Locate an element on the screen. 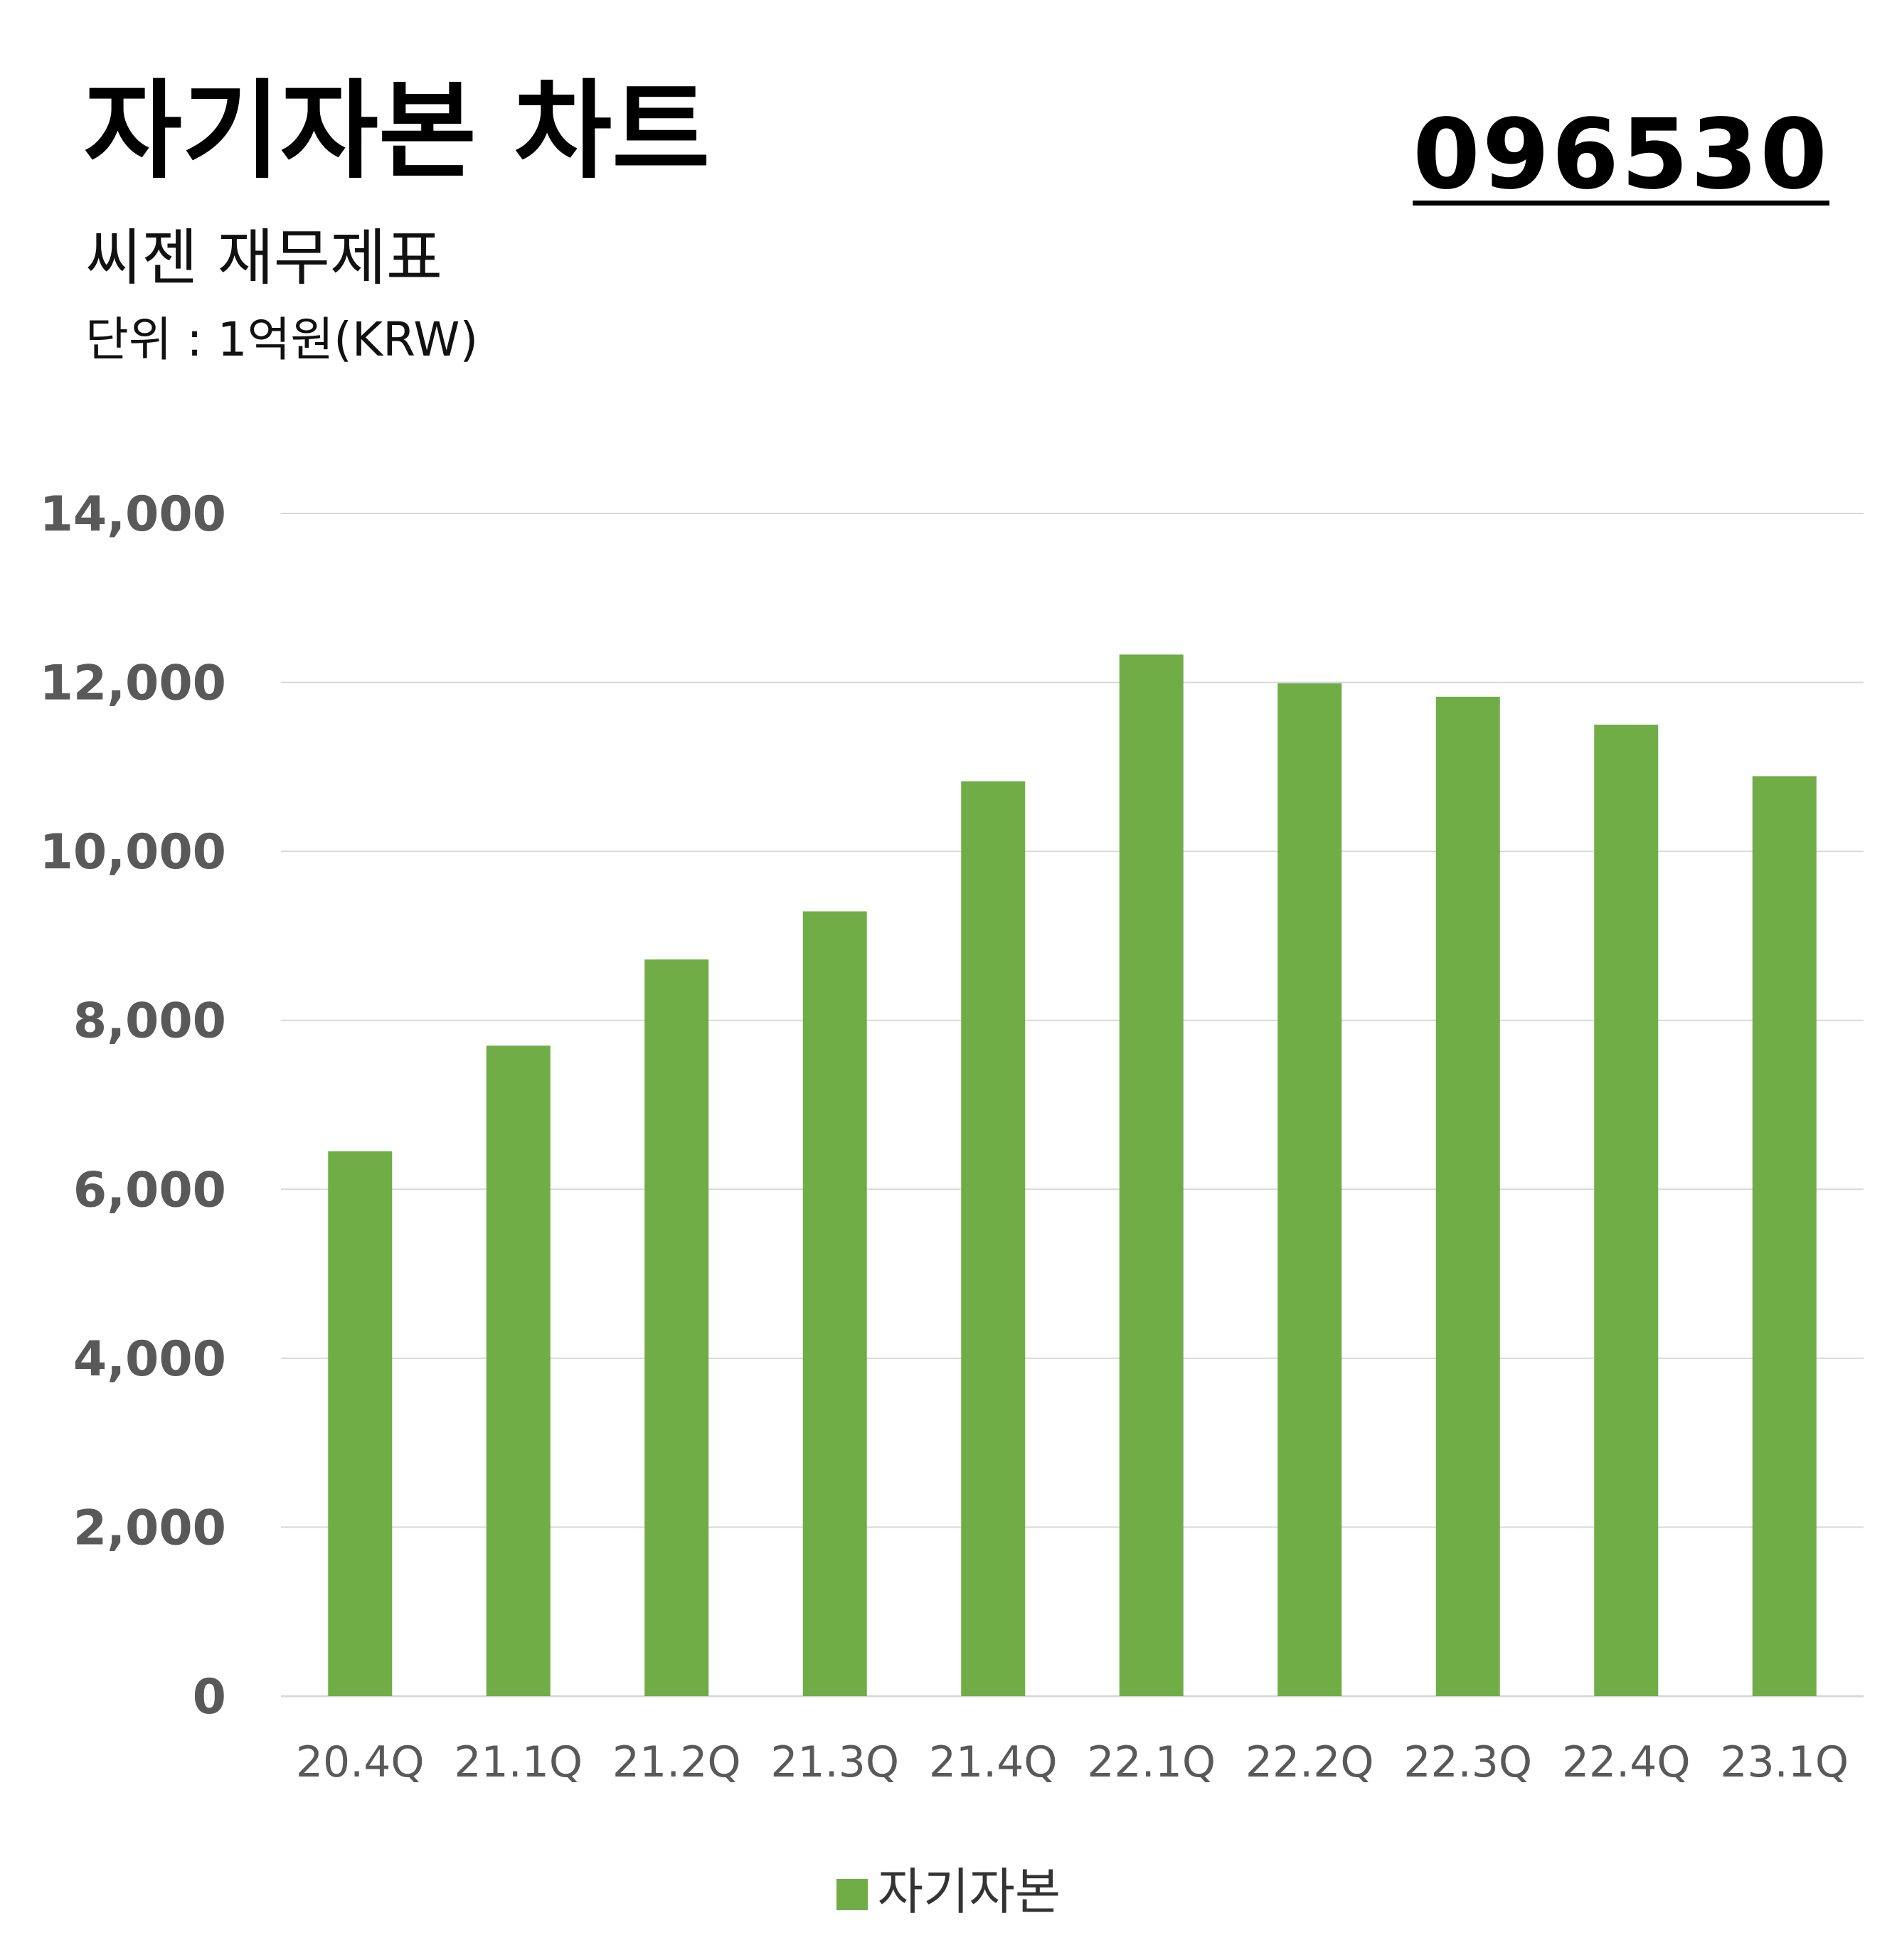  x-tick-label: 22.3Q is located at coordinates (1467, 1762).